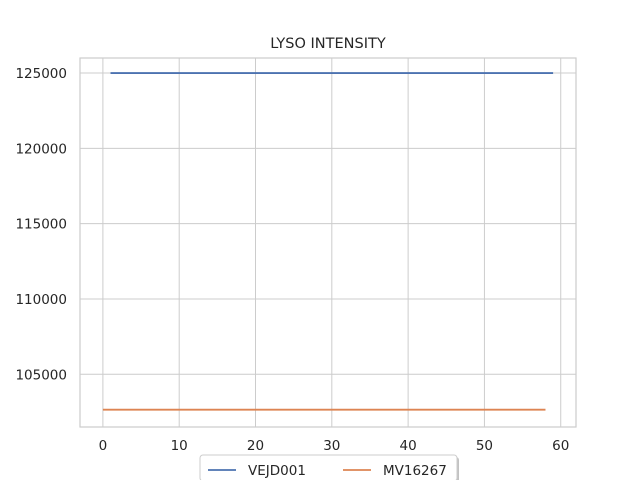  I want to click on x-tick-label: 50, so click(484, 446).